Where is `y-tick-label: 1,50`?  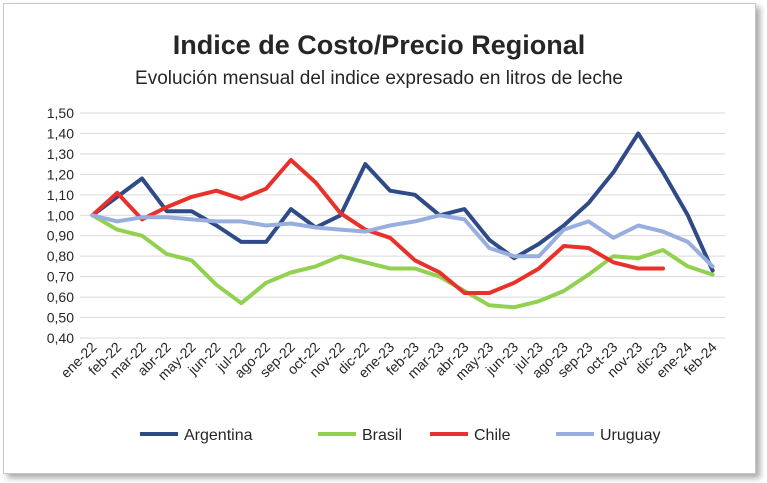
y-tick-label: 1,50 is located at coordinates (60, 113).